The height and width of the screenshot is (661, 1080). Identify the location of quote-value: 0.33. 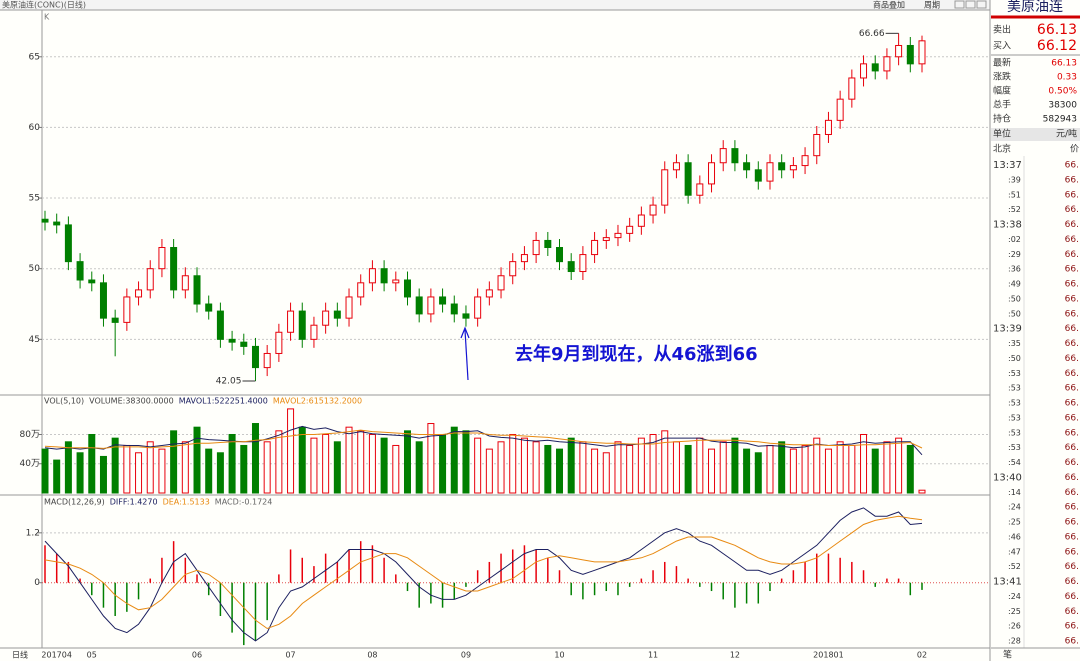
(1067, 78).